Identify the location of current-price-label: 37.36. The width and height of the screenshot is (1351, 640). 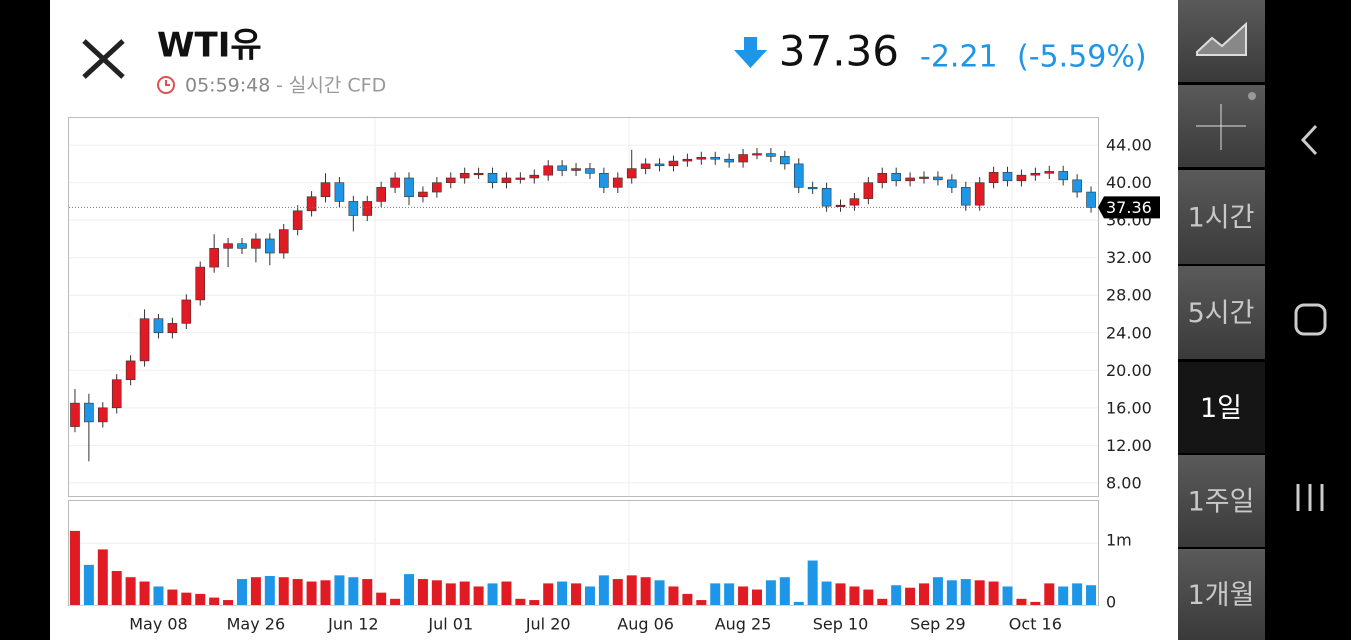
(1129, 207).